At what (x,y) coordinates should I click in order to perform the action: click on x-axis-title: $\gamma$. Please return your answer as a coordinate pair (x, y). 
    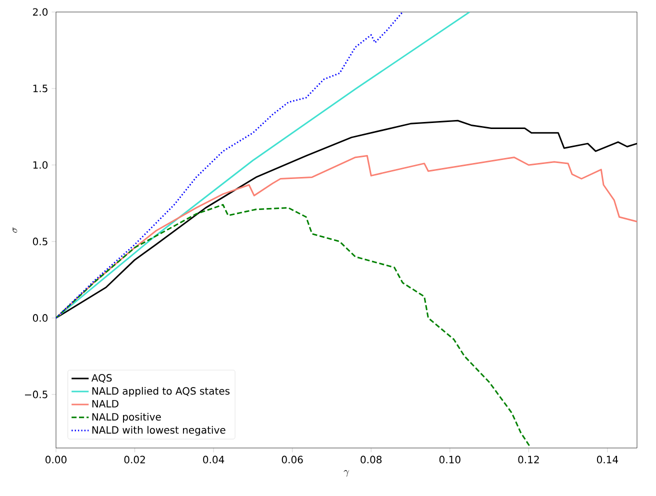
    Looking at the image, I should click on (347, 473).